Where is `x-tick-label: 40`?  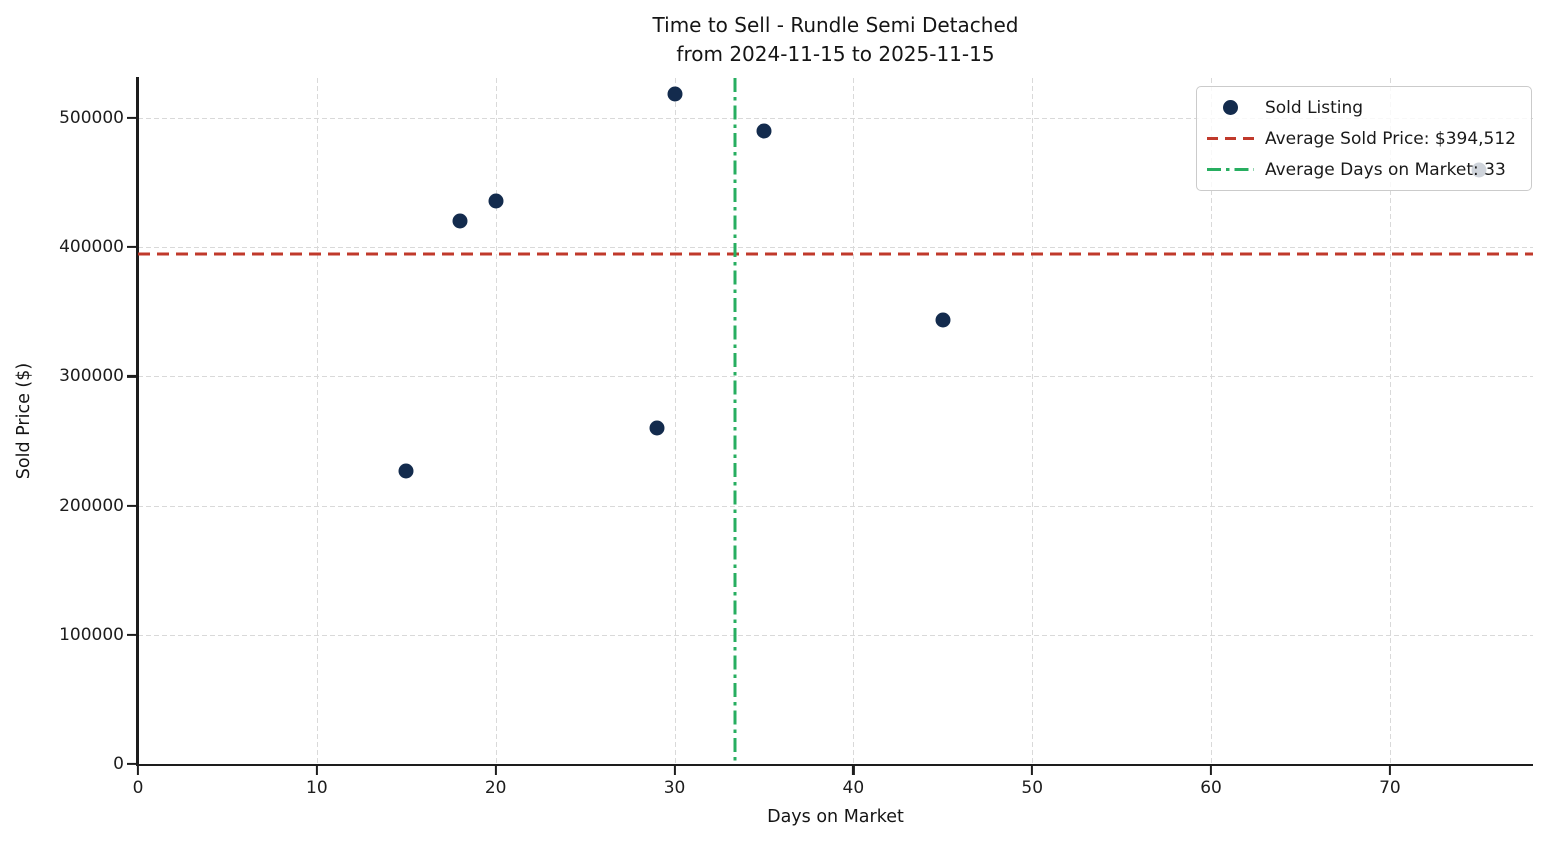
x-tick-label: 40 is located at coordinates (853, 788).